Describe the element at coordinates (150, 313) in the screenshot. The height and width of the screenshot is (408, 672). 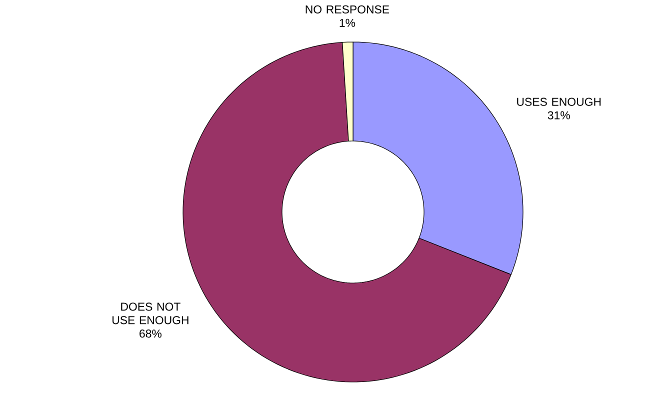
I see `slice-label: DOES NOT USE ENOUGH` at that location.